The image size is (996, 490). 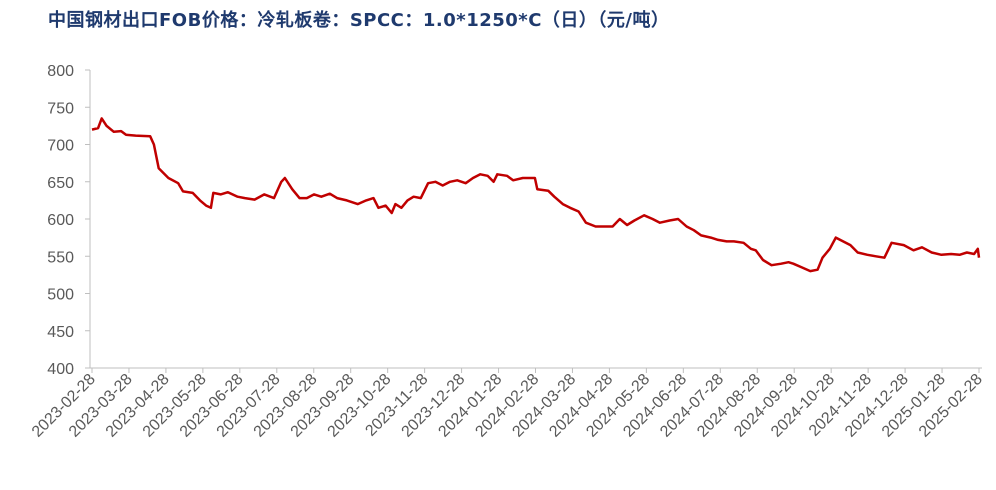 I want to click on y-tick-label: 700, so click(x=60, y=146).